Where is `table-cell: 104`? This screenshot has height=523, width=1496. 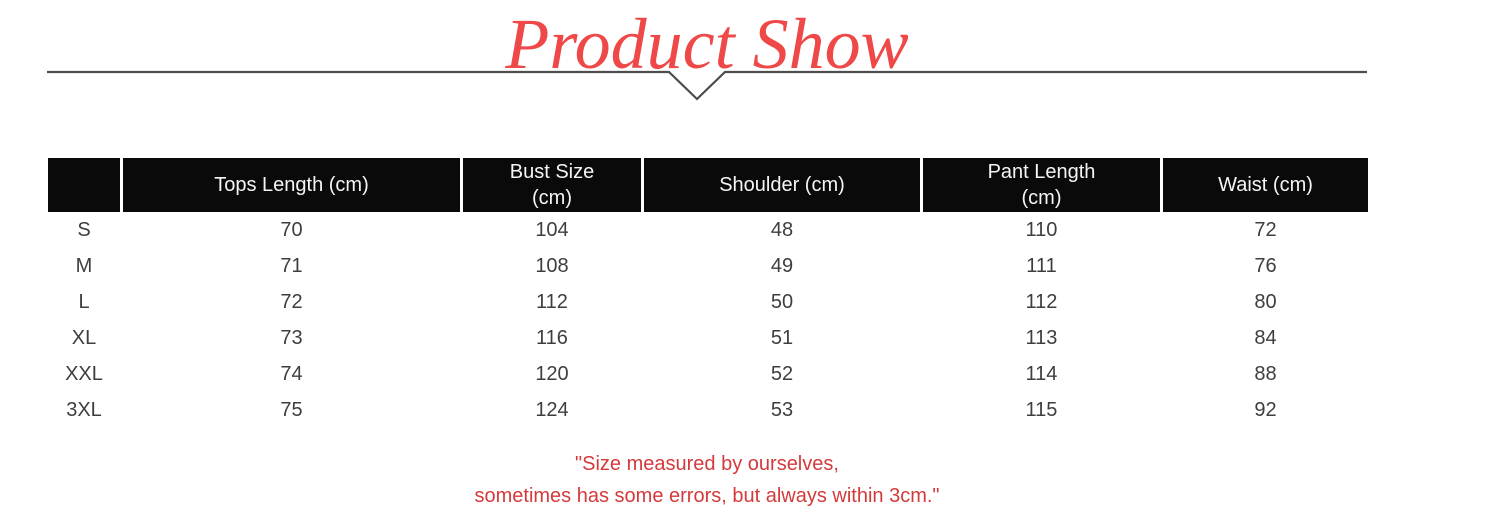 table-cell: 104 is located at coordinates (552, 230).